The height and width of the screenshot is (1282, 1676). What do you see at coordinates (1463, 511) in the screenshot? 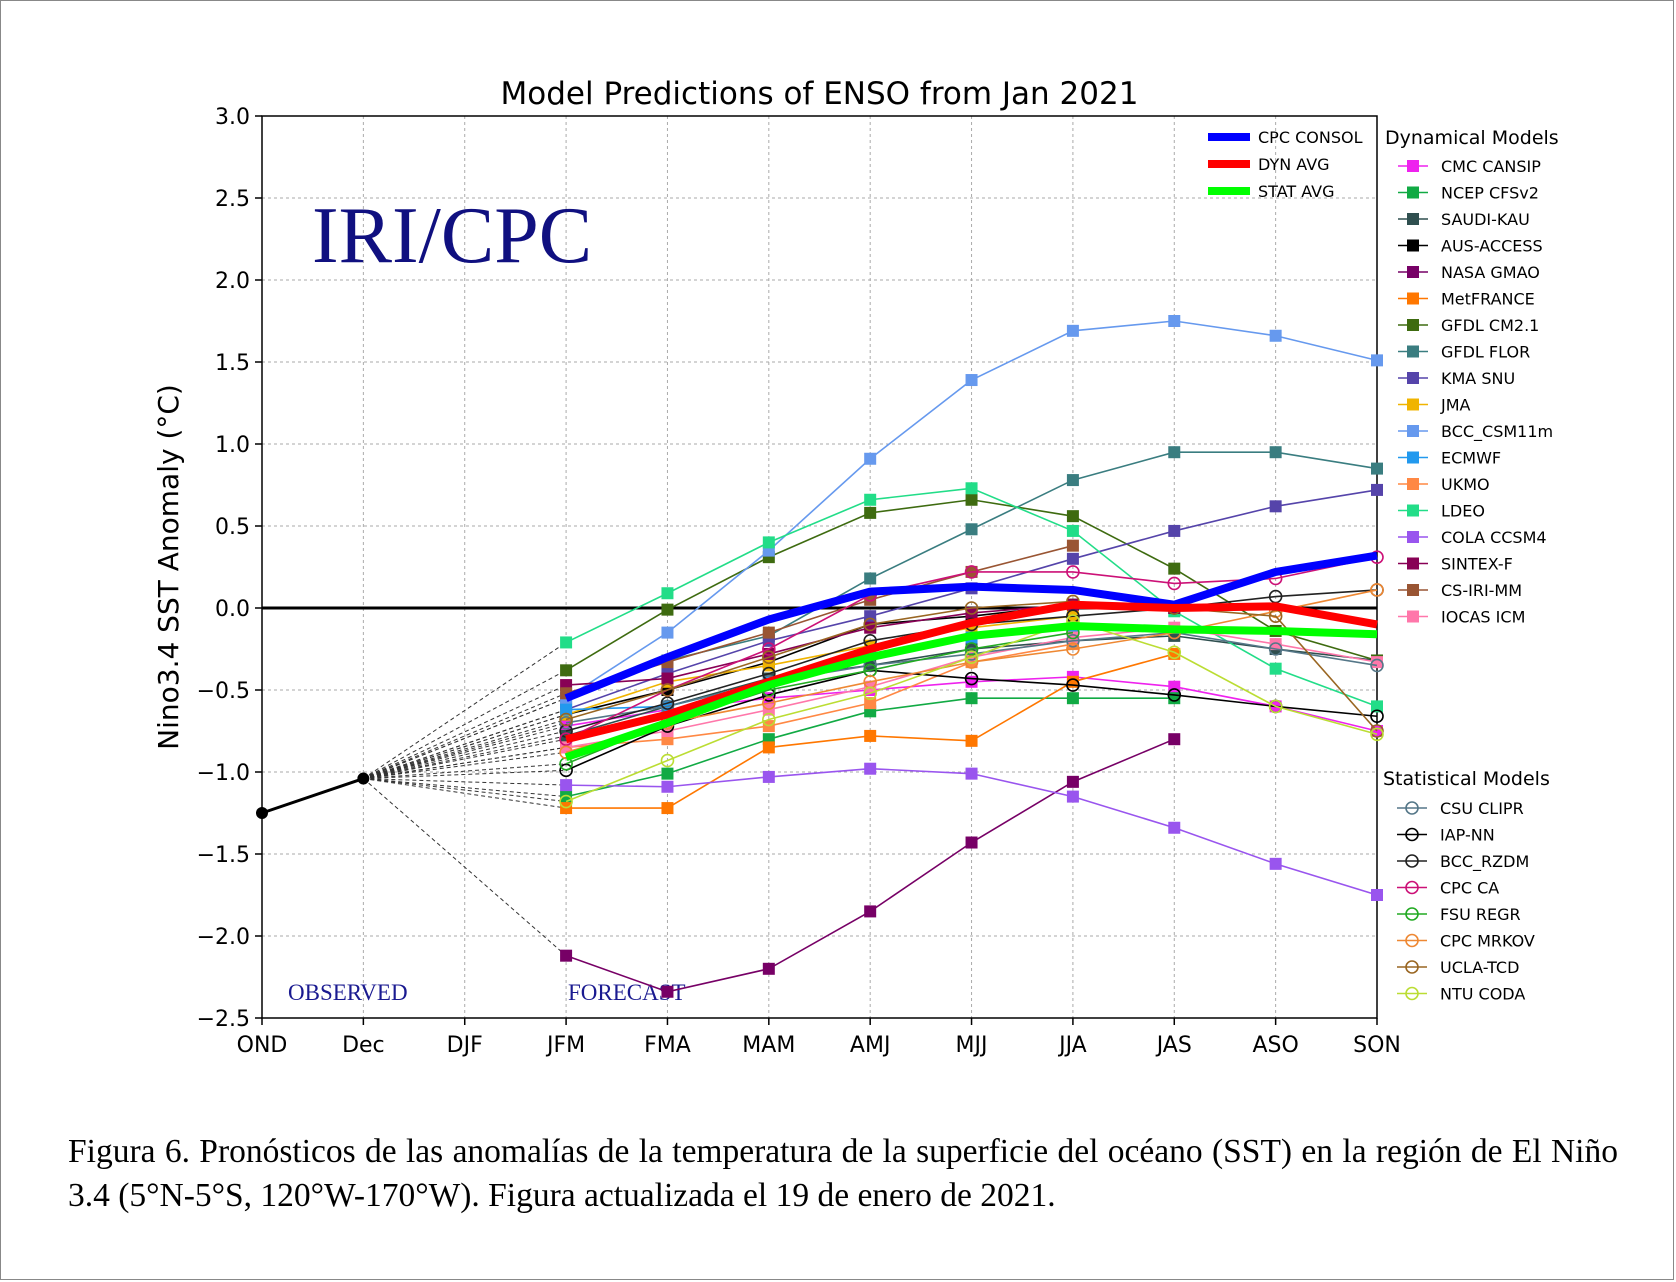
I see `legend-label: LDEO` at bounding box center [1463, 511].